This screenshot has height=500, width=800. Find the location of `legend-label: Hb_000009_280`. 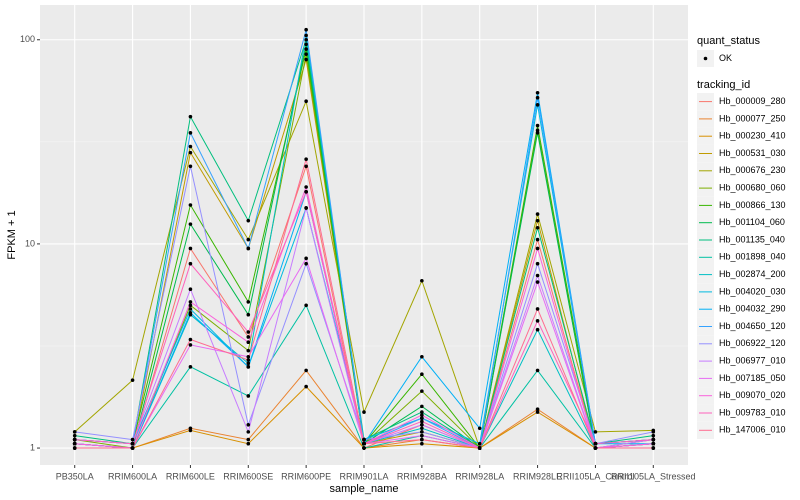

legend-label: Hb_000009_280 is located at coordinates (752, 101).